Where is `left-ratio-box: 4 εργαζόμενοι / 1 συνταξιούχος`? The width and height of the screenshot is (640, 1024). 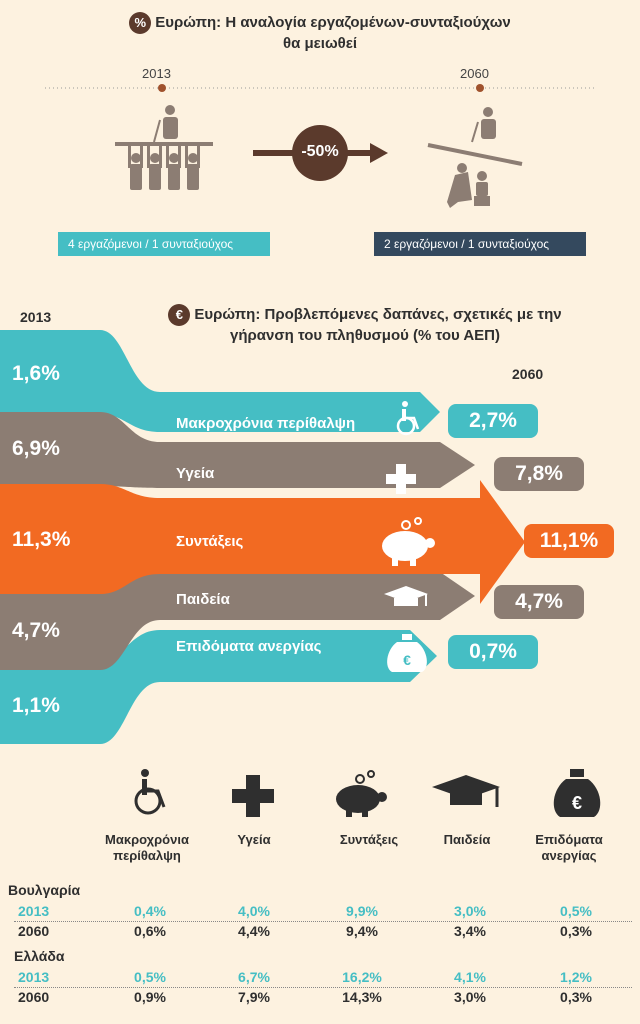
left-ratio-box: 4 εργαζόμενοι / 1 συνταξιούχος is located at coordinates (164, 244).